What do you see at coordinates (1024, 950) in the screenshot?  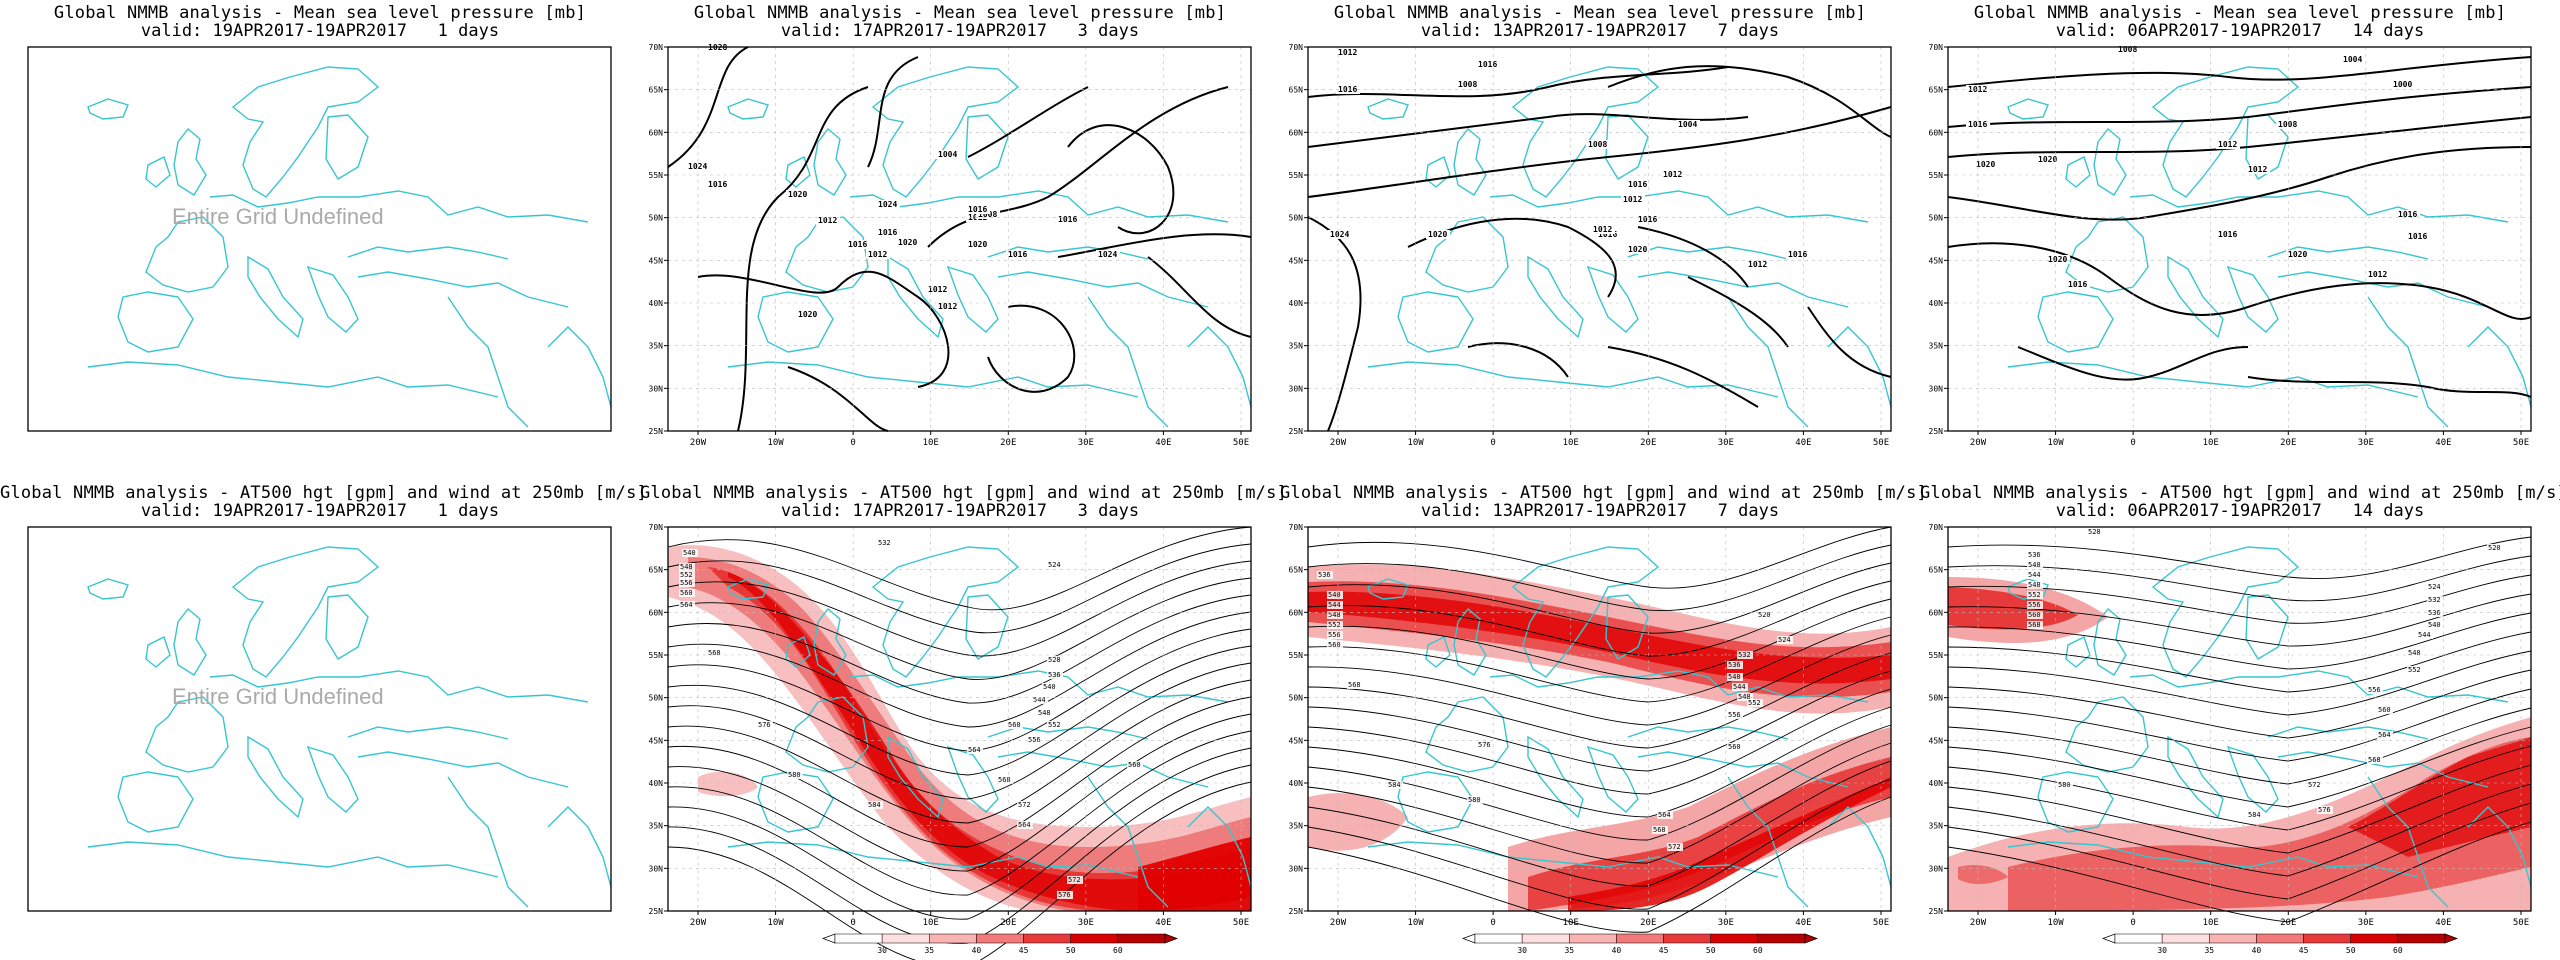 I see `colorbar-tick-label: 45` at bounding box center [1024, 950].